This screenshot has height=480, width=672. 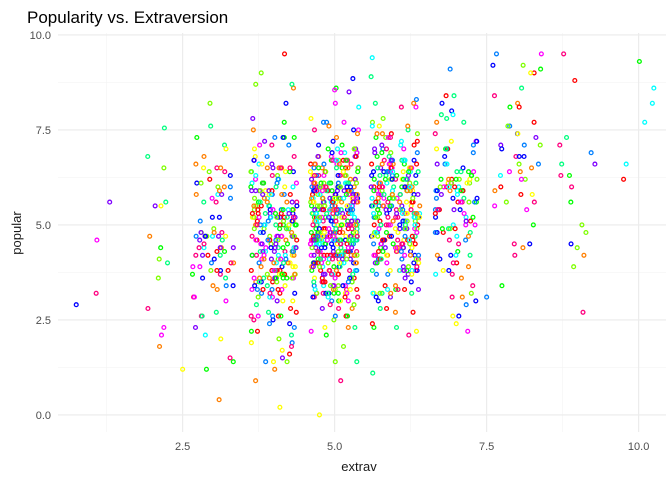 I want to click on x-tick-label: 2.5, so click(x=182, y=447).